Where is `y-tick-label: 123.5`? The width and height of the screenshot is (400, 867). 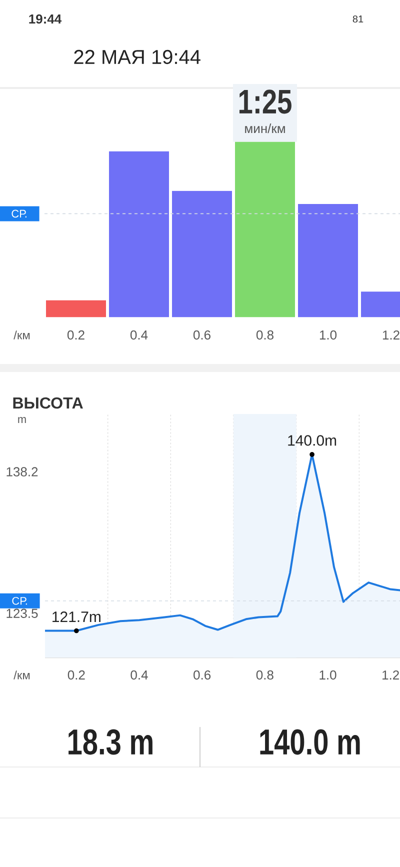 y-tick-label: 123.5 is located at coordinates (22, 613).